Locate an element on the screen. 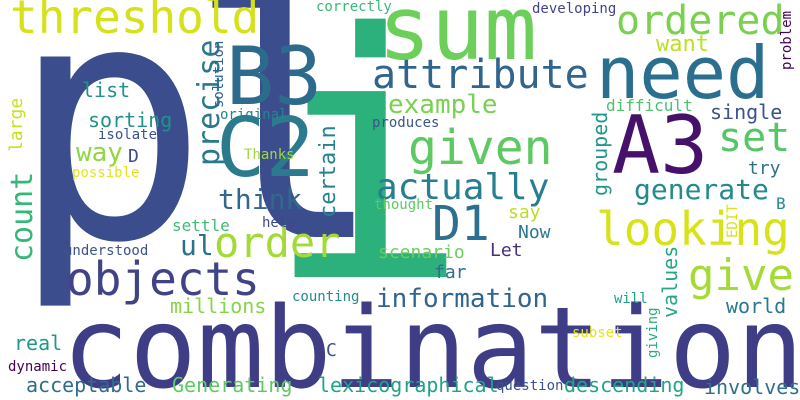 This screenshot has width=800, height=400. word-list: list is located at coordinates (106, 90).